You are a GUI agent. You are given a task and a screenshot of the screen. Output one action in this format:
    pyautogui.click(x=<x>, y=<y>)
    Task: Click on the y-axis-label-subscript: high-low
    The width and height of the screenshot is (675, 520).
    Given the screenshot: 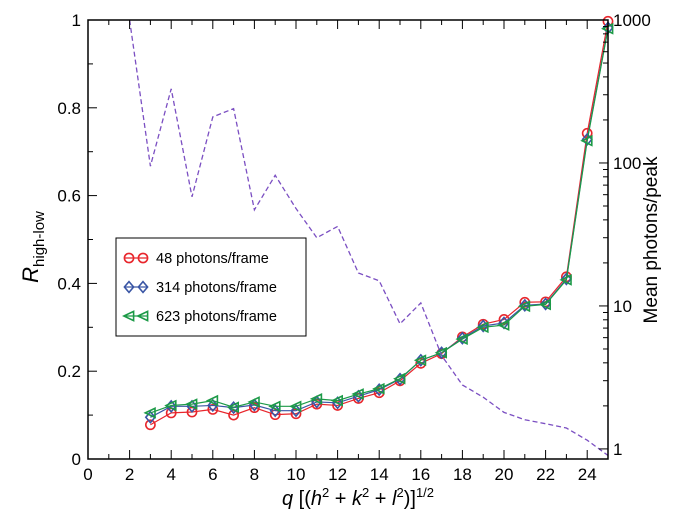 What is the action you would take?
    pyautogui.click(x=39, y=239)
    